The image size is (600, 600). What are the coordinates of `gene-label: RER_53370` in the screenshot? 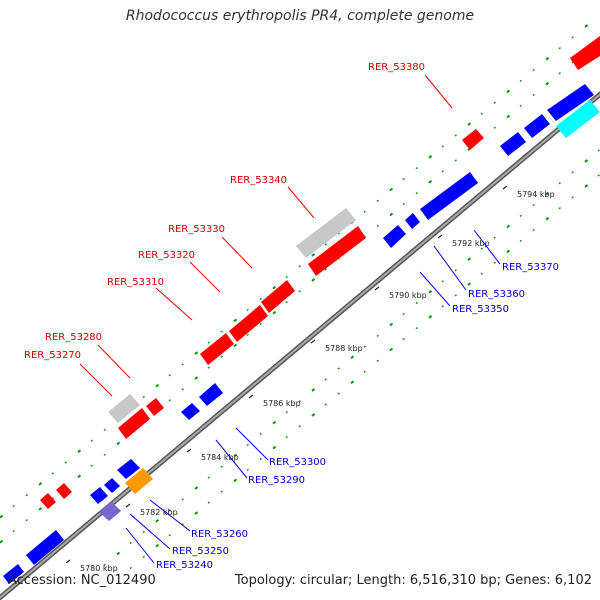 It's located at (530, 267).